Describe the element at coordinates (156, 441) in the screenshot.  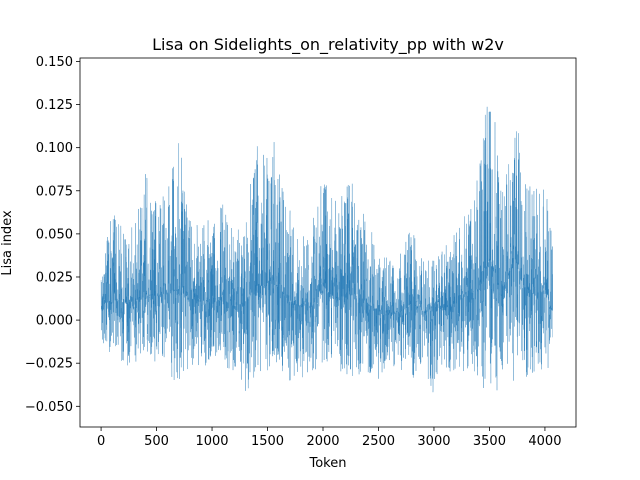
I see `x-tick-label: 500` at that location.